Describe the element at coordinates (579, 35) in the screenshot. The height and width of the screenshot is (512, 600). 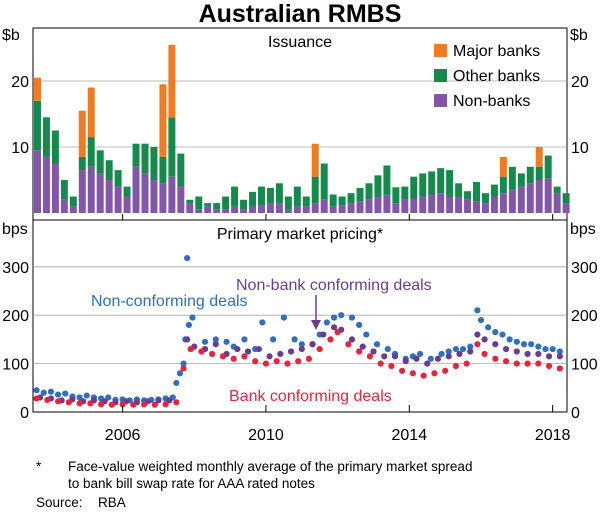
I see `y-unit-right-top: $b` at that location.